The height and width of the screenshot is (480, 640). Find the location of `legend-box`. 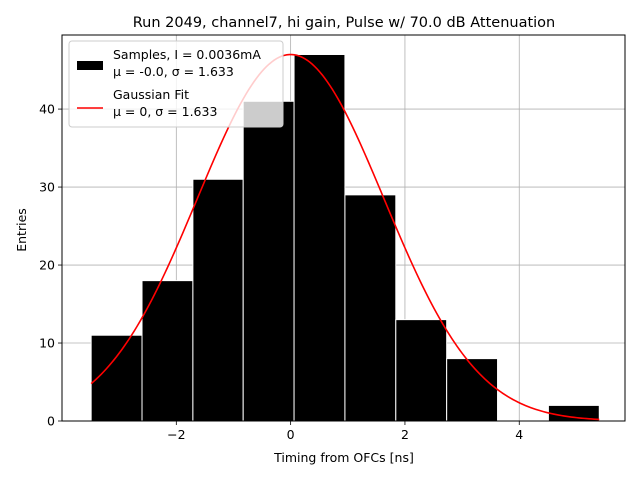

legend-box is located at coordinates (176, 84).